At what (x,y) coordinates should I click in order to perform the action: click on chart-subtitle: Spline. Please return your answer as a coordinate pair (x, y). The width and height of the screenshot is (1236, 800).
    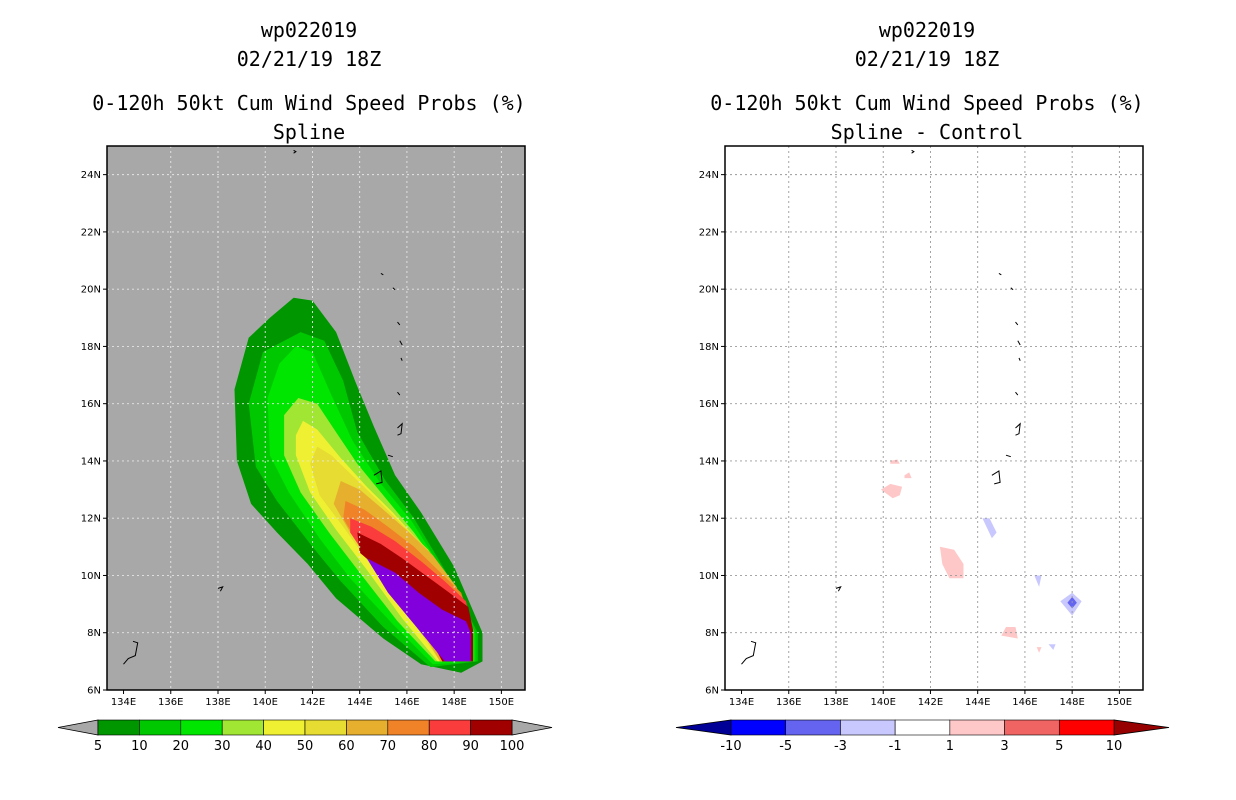
    Looking at the image, I should click on (309, 132).